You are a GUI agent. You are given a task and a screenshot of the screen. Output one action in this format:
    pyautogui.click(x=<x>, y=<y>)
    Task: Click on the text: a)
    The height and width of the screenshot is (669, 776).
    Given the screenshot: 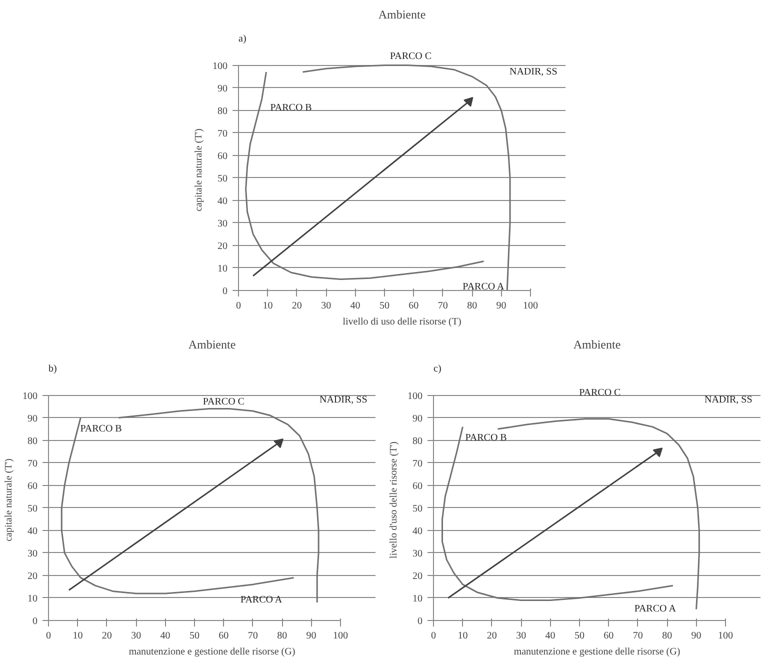 What is the action you would take?
    pyautogui.click(x=242, y=39)
    